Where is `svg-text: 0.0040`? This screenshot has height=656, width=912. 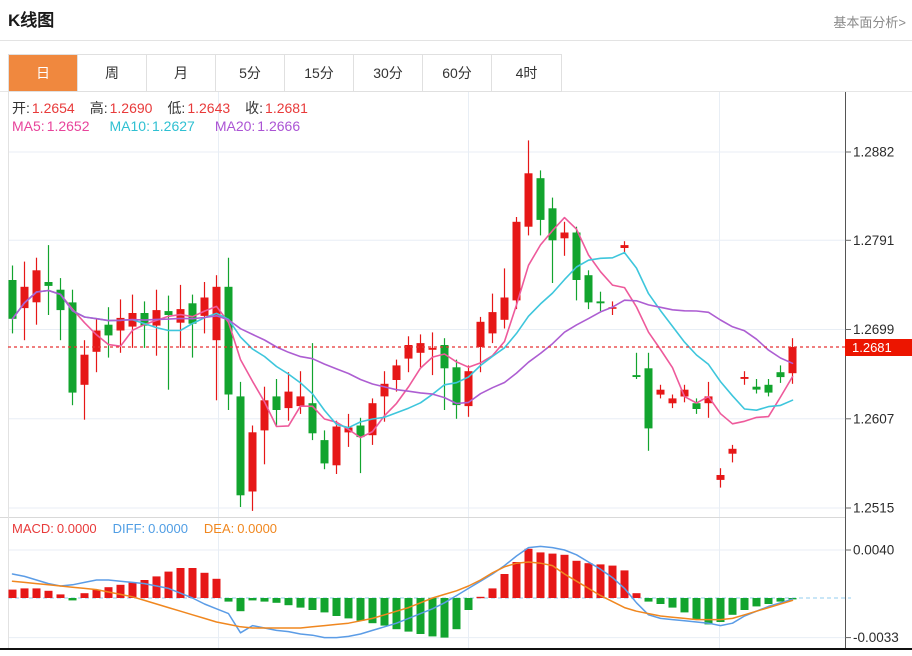
svg-text: 0.0040 is located at coordinates (873, 550).